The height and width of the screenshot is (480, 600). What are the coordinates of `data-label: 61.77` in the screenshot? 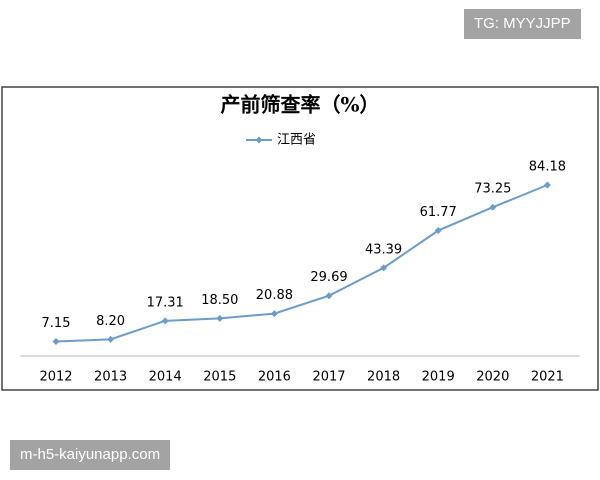 It's located at (438, 212).